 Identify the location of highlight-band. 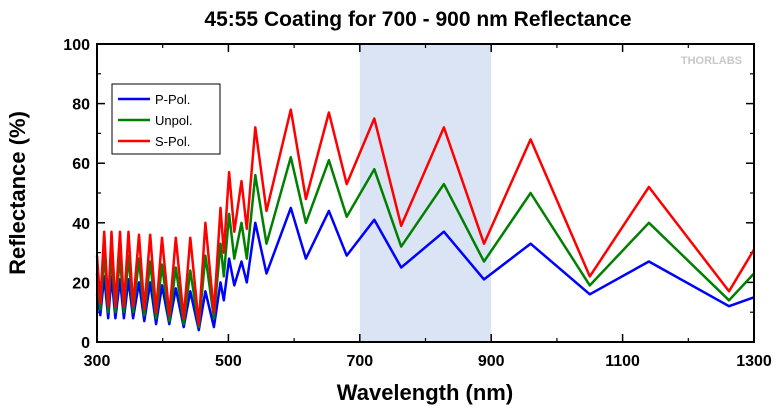
(425, 193).